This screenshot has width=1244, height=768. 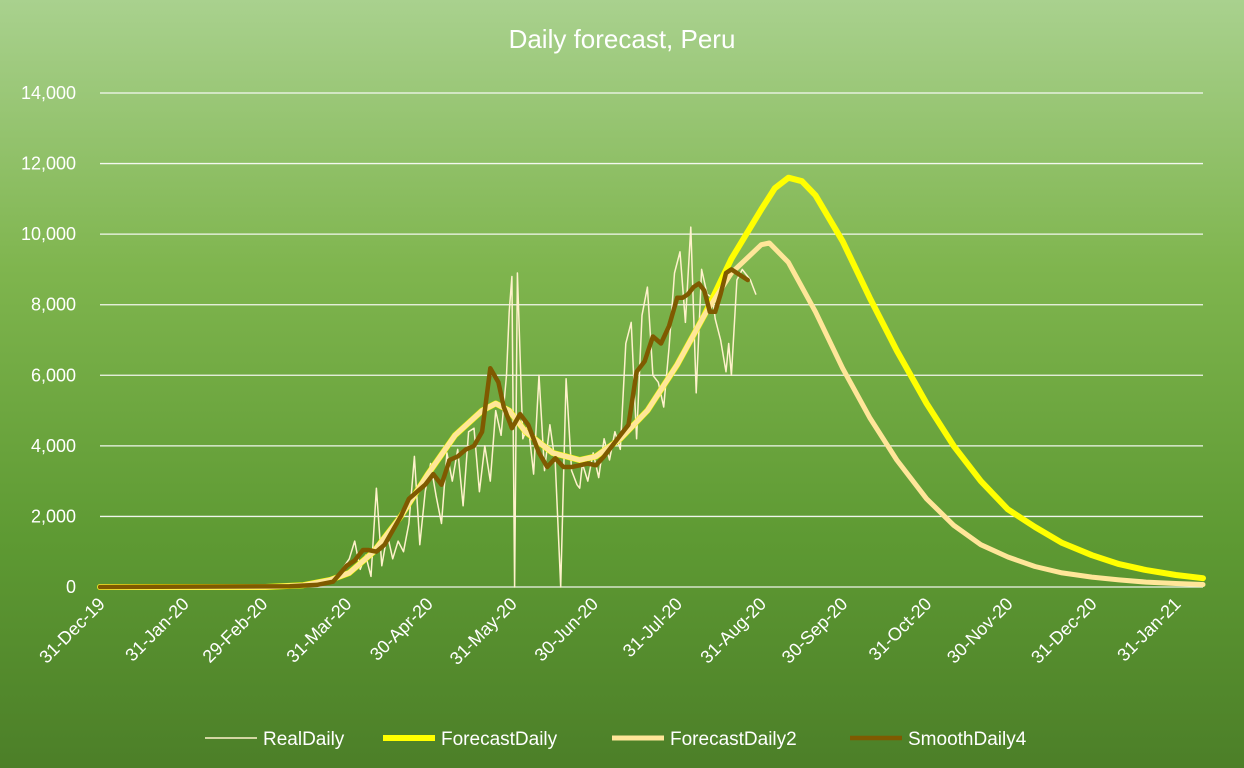 What do you see at coordinates (48, 234) in the screenshot?
I see `y-tick-label: 10,000` at bounding box center [48, 234].